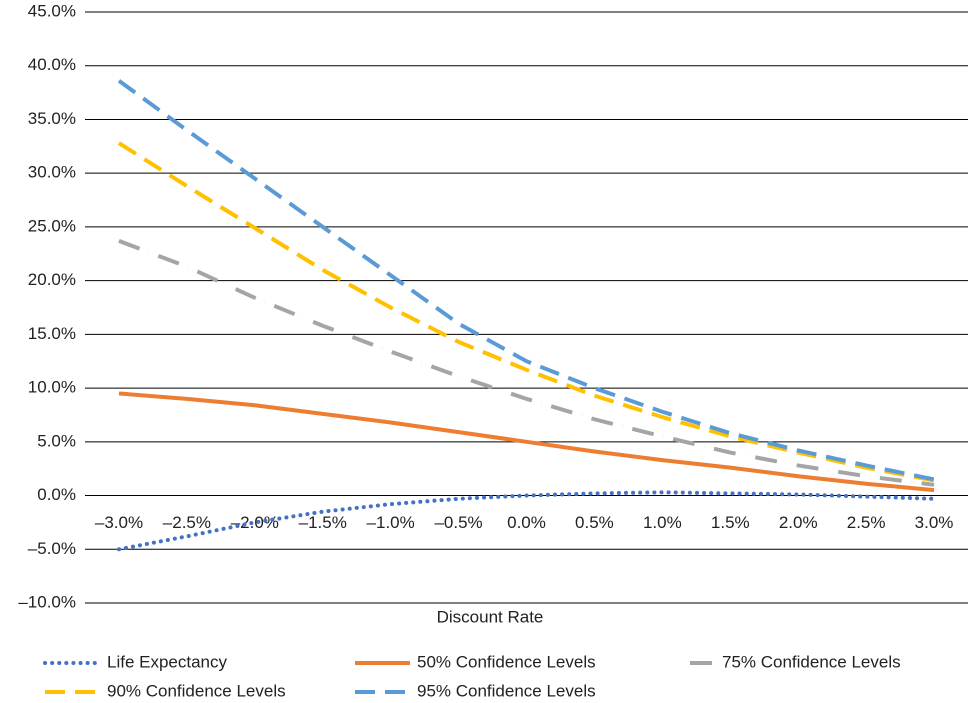  Describe the element at coordinates (934, 522) in the screenshot. I see `x-tick-label: 3.0%` at that location.